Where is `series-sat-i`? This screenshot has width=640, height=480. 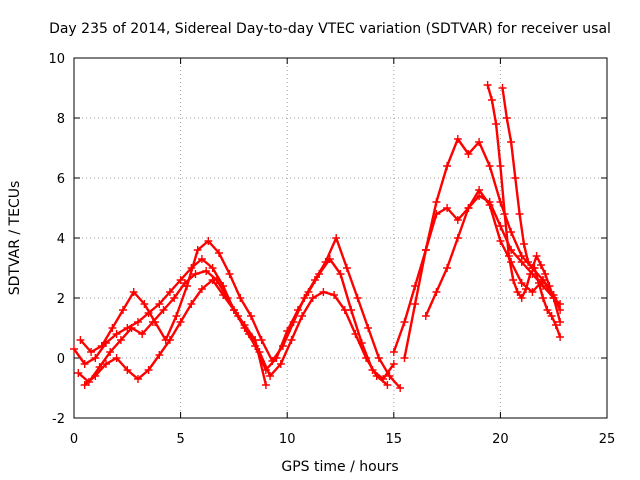 series-sat-i is located at coordinates (531, 196).